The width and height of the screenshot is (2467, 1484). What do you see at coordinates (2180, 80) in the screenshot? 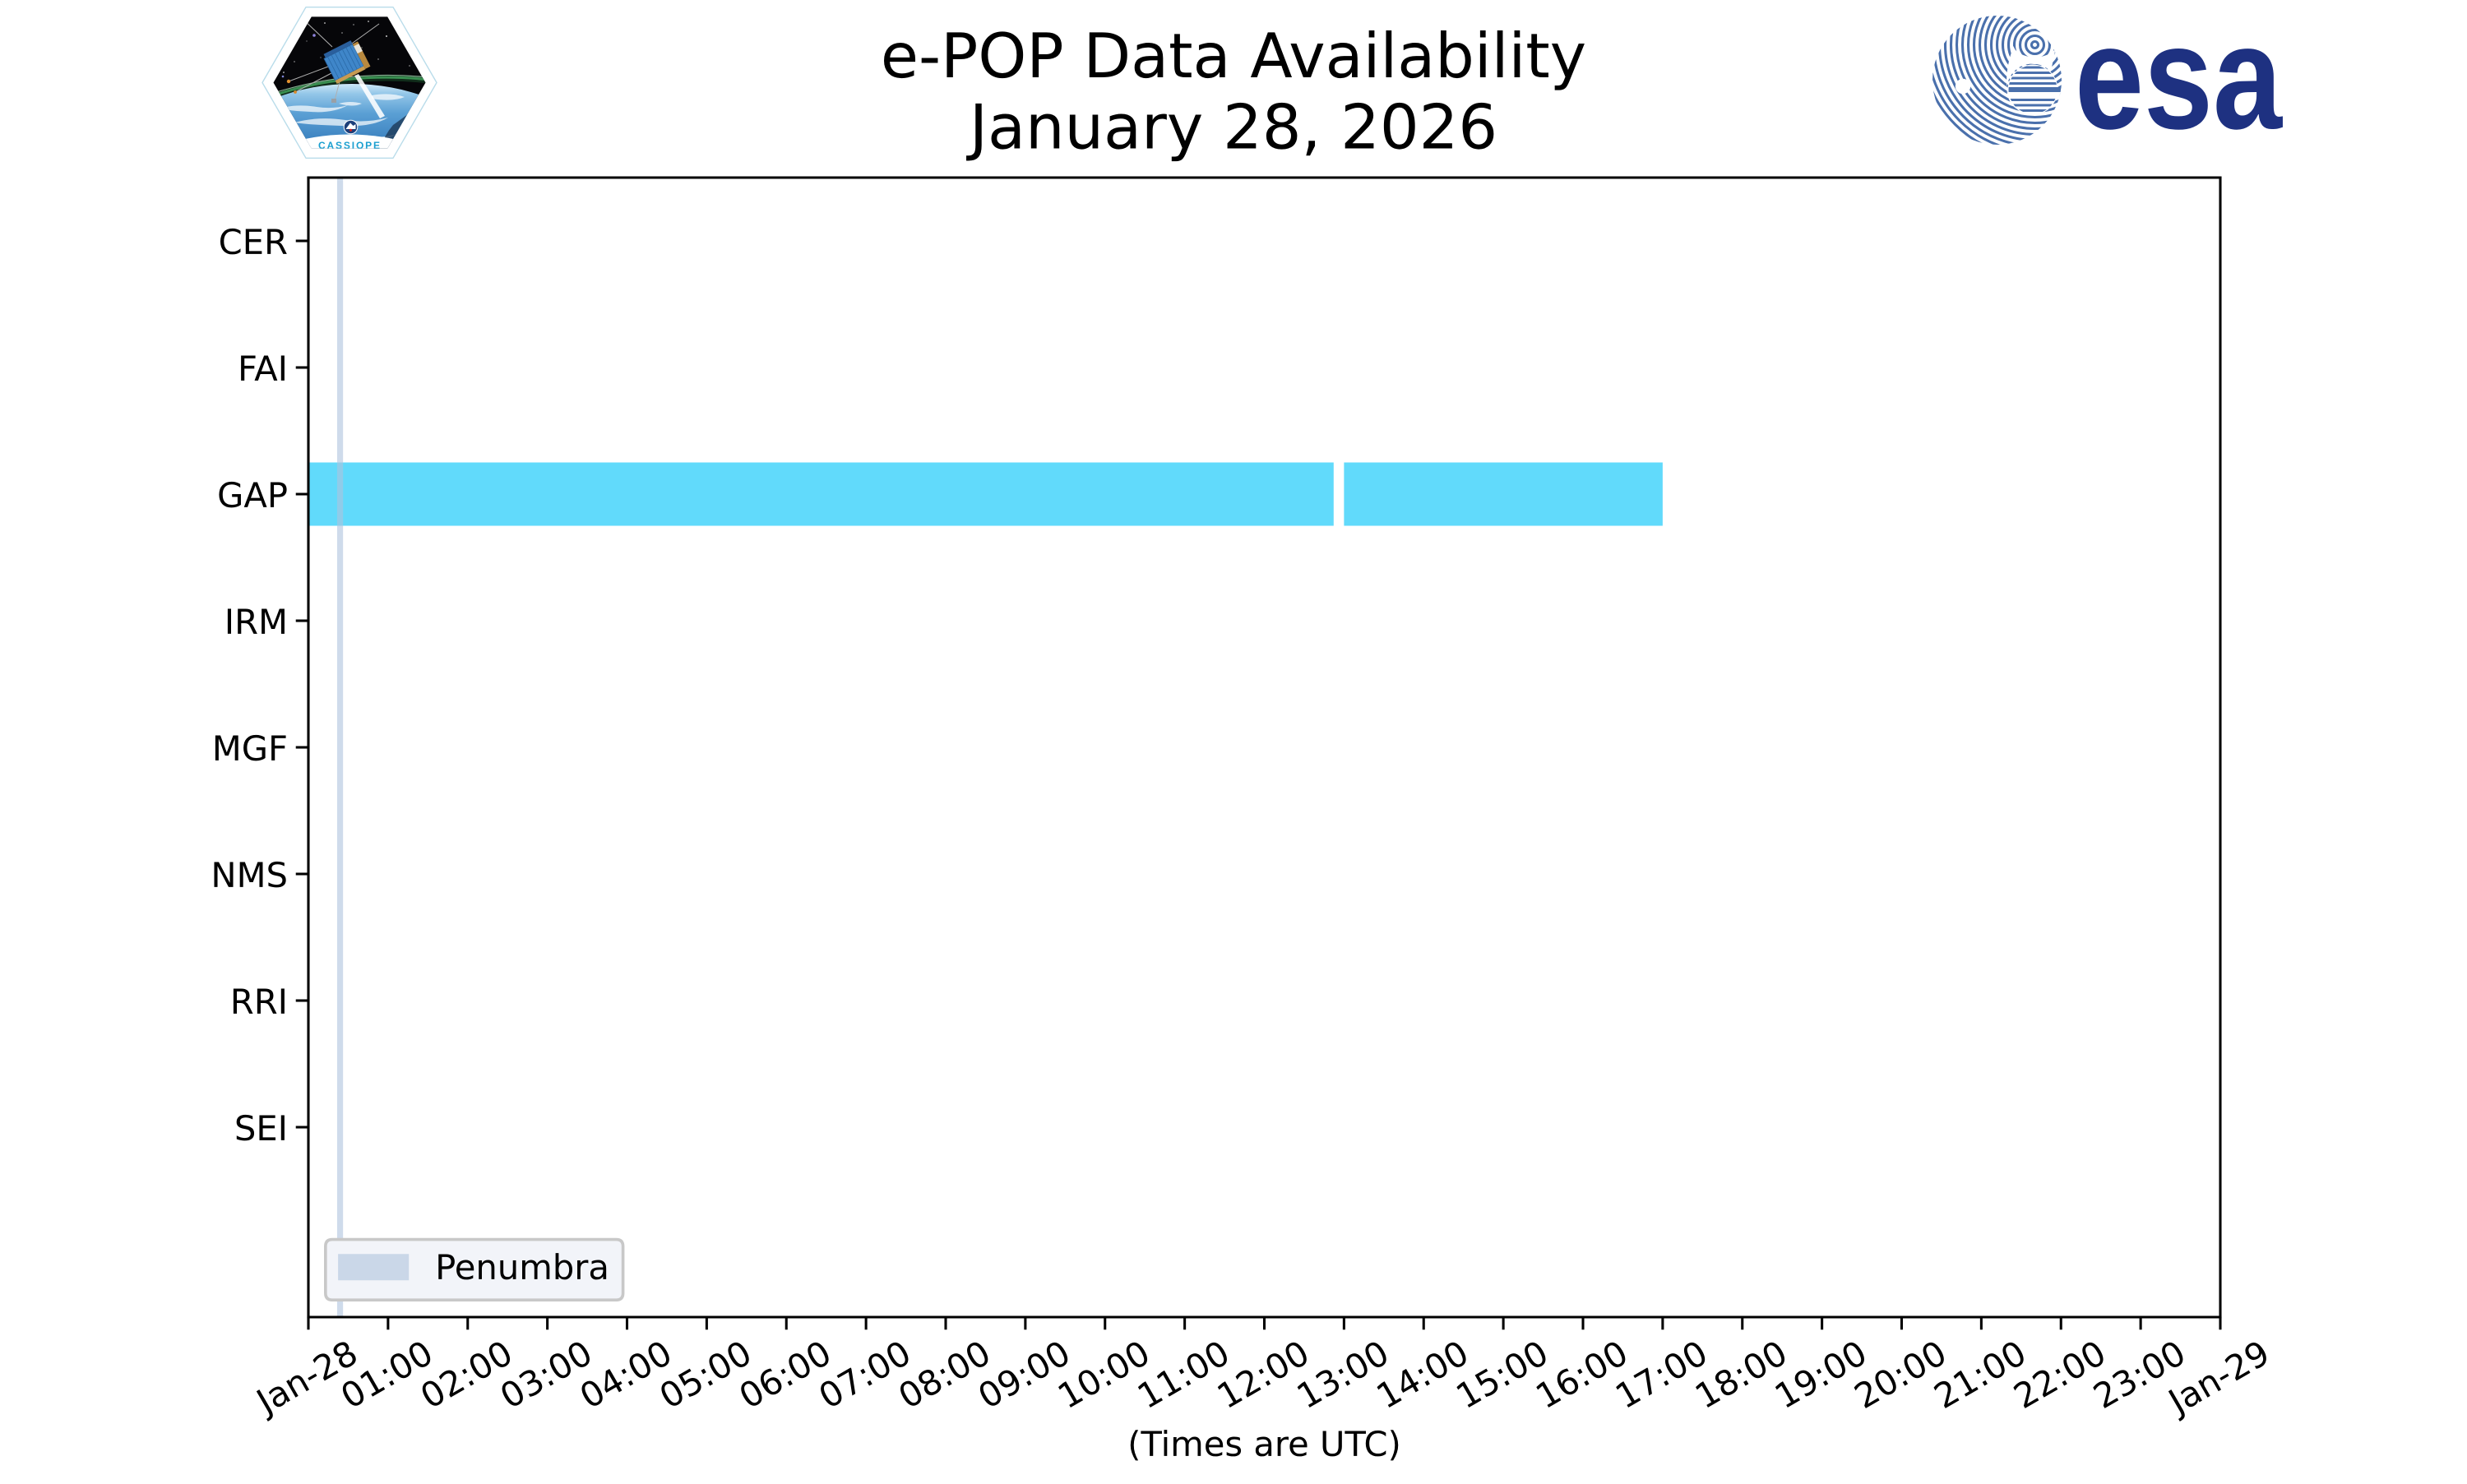
I see `svg-text: esa` at bounding box center [2180, 80].